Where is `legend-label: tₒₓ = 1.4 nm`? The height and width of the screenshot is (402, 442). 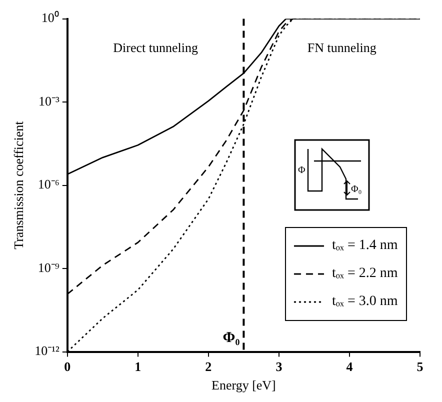
legend-label: tₒₓ = 1.4 nm is located at coordinates (365, 246).